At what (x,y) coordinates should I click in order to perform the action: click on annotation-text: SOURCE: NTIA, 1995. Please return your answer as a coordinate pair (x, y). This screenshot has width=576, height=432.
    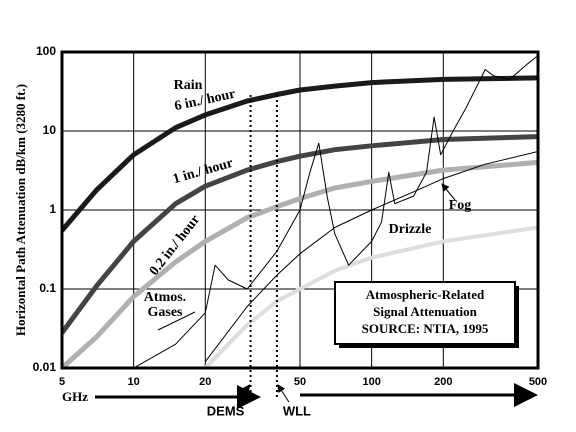
    Looking at the image, I should click on (425, 328).